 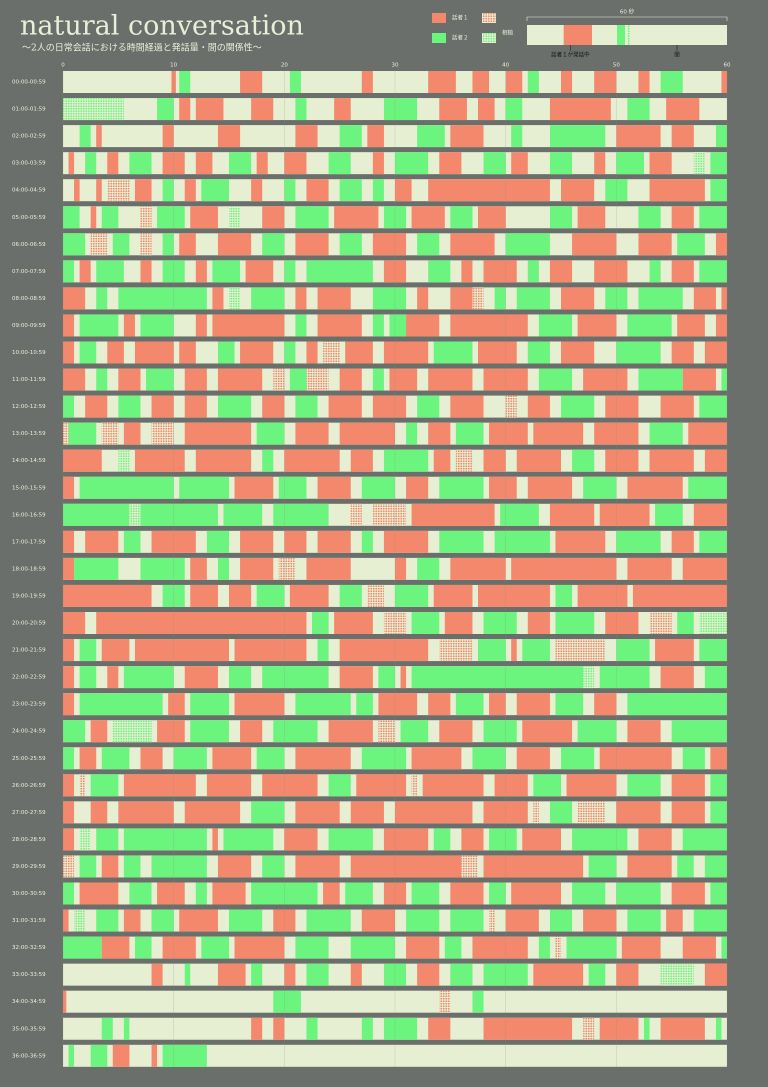 What do you see at coordinates (63, 66) in the screenshot?
I see `x-tick-label: 0` at bounding box center [63, 66].